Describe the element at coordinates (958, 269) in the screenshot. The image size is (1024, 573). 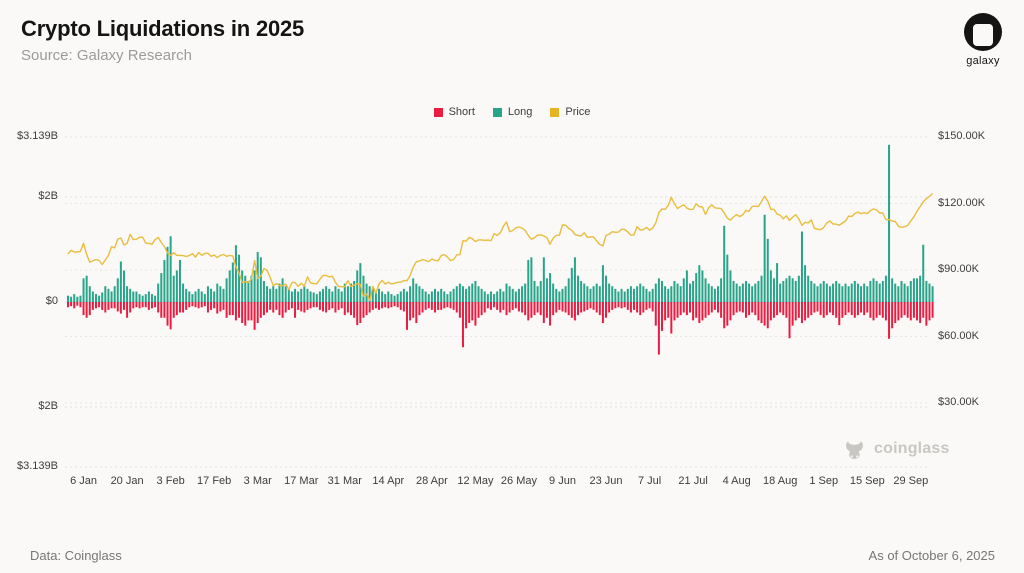
I see `right-axis-tick-label: $90.00K` at that location.